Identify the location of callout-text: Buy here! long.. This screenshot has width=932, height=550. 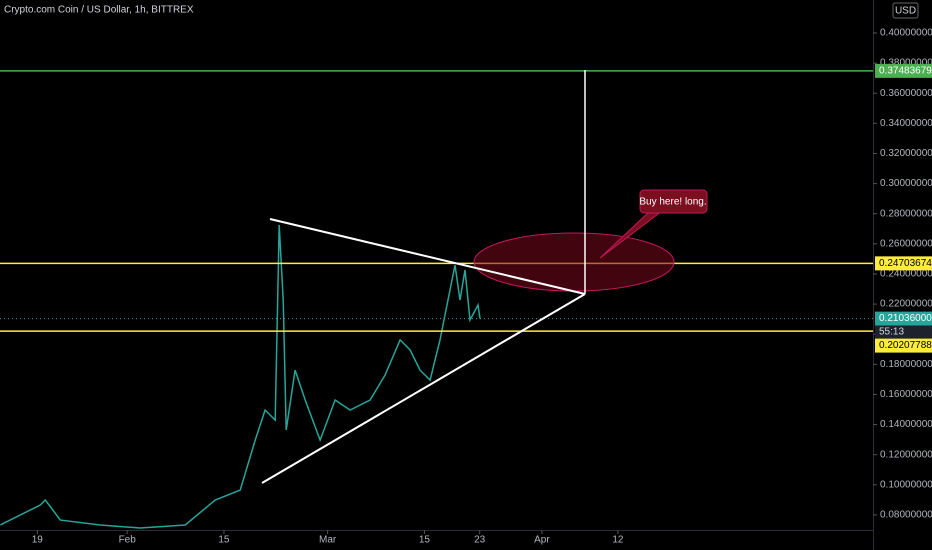
(672, 202).